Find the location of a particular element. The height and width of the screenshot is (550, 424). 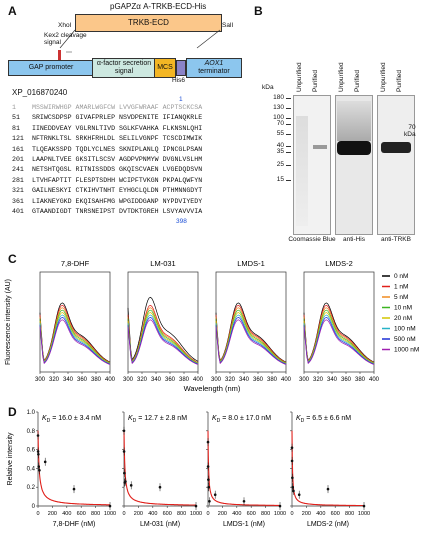

fluorescence-subplot: 7,8-DHF 300 320 340 360 380 400 is located at coordinates (75, 321).